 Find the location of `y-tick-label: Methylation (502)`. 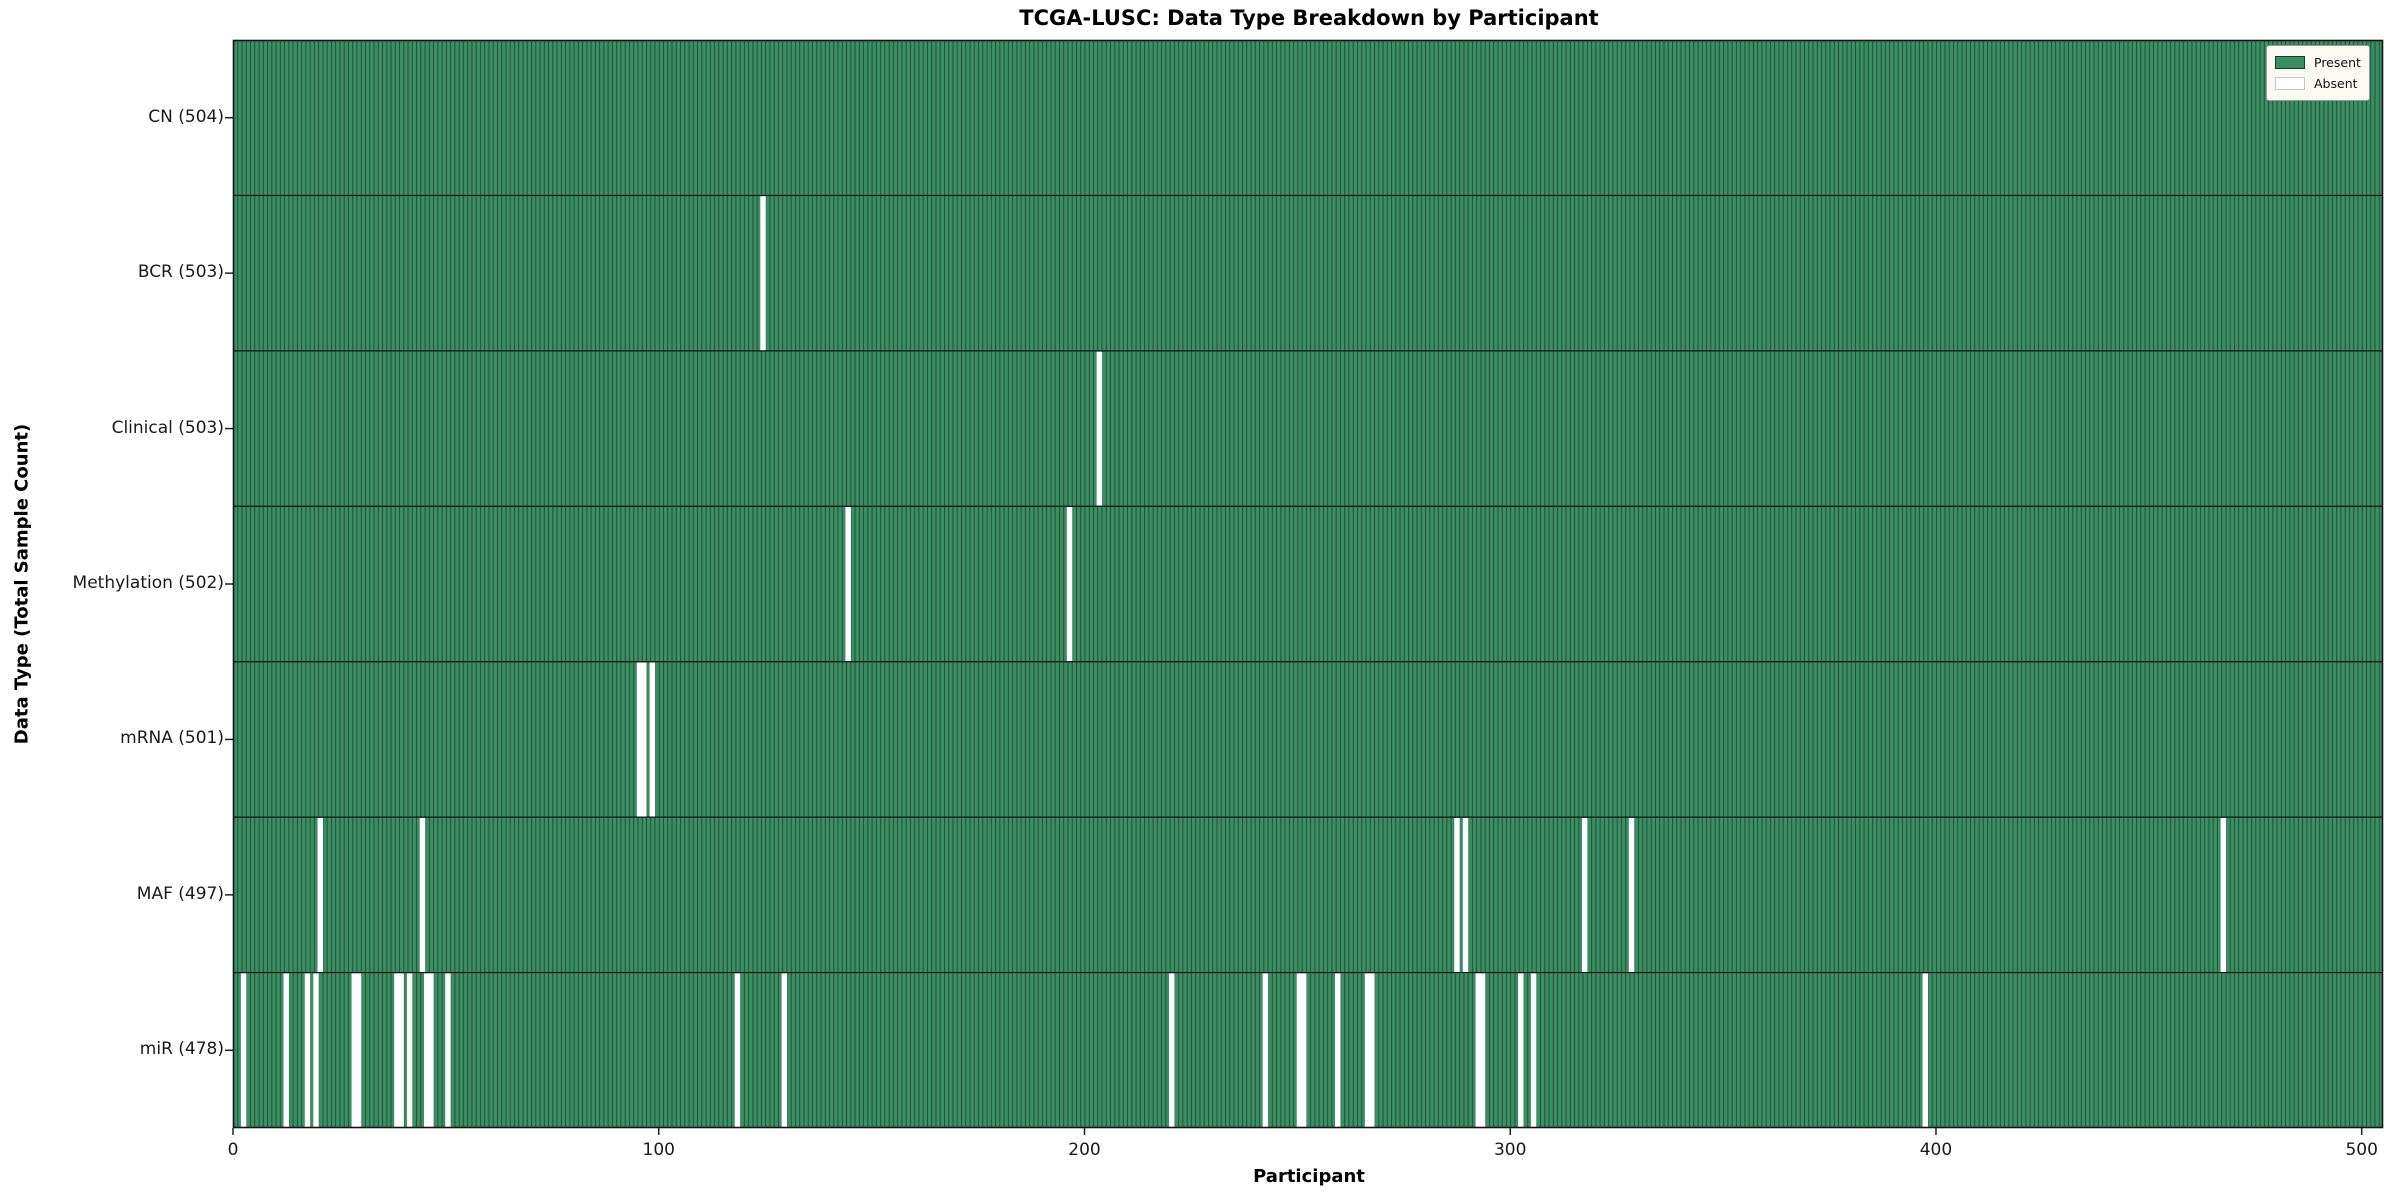

y-tick-label: Methylation (502) is located at coordinates (148, 583).